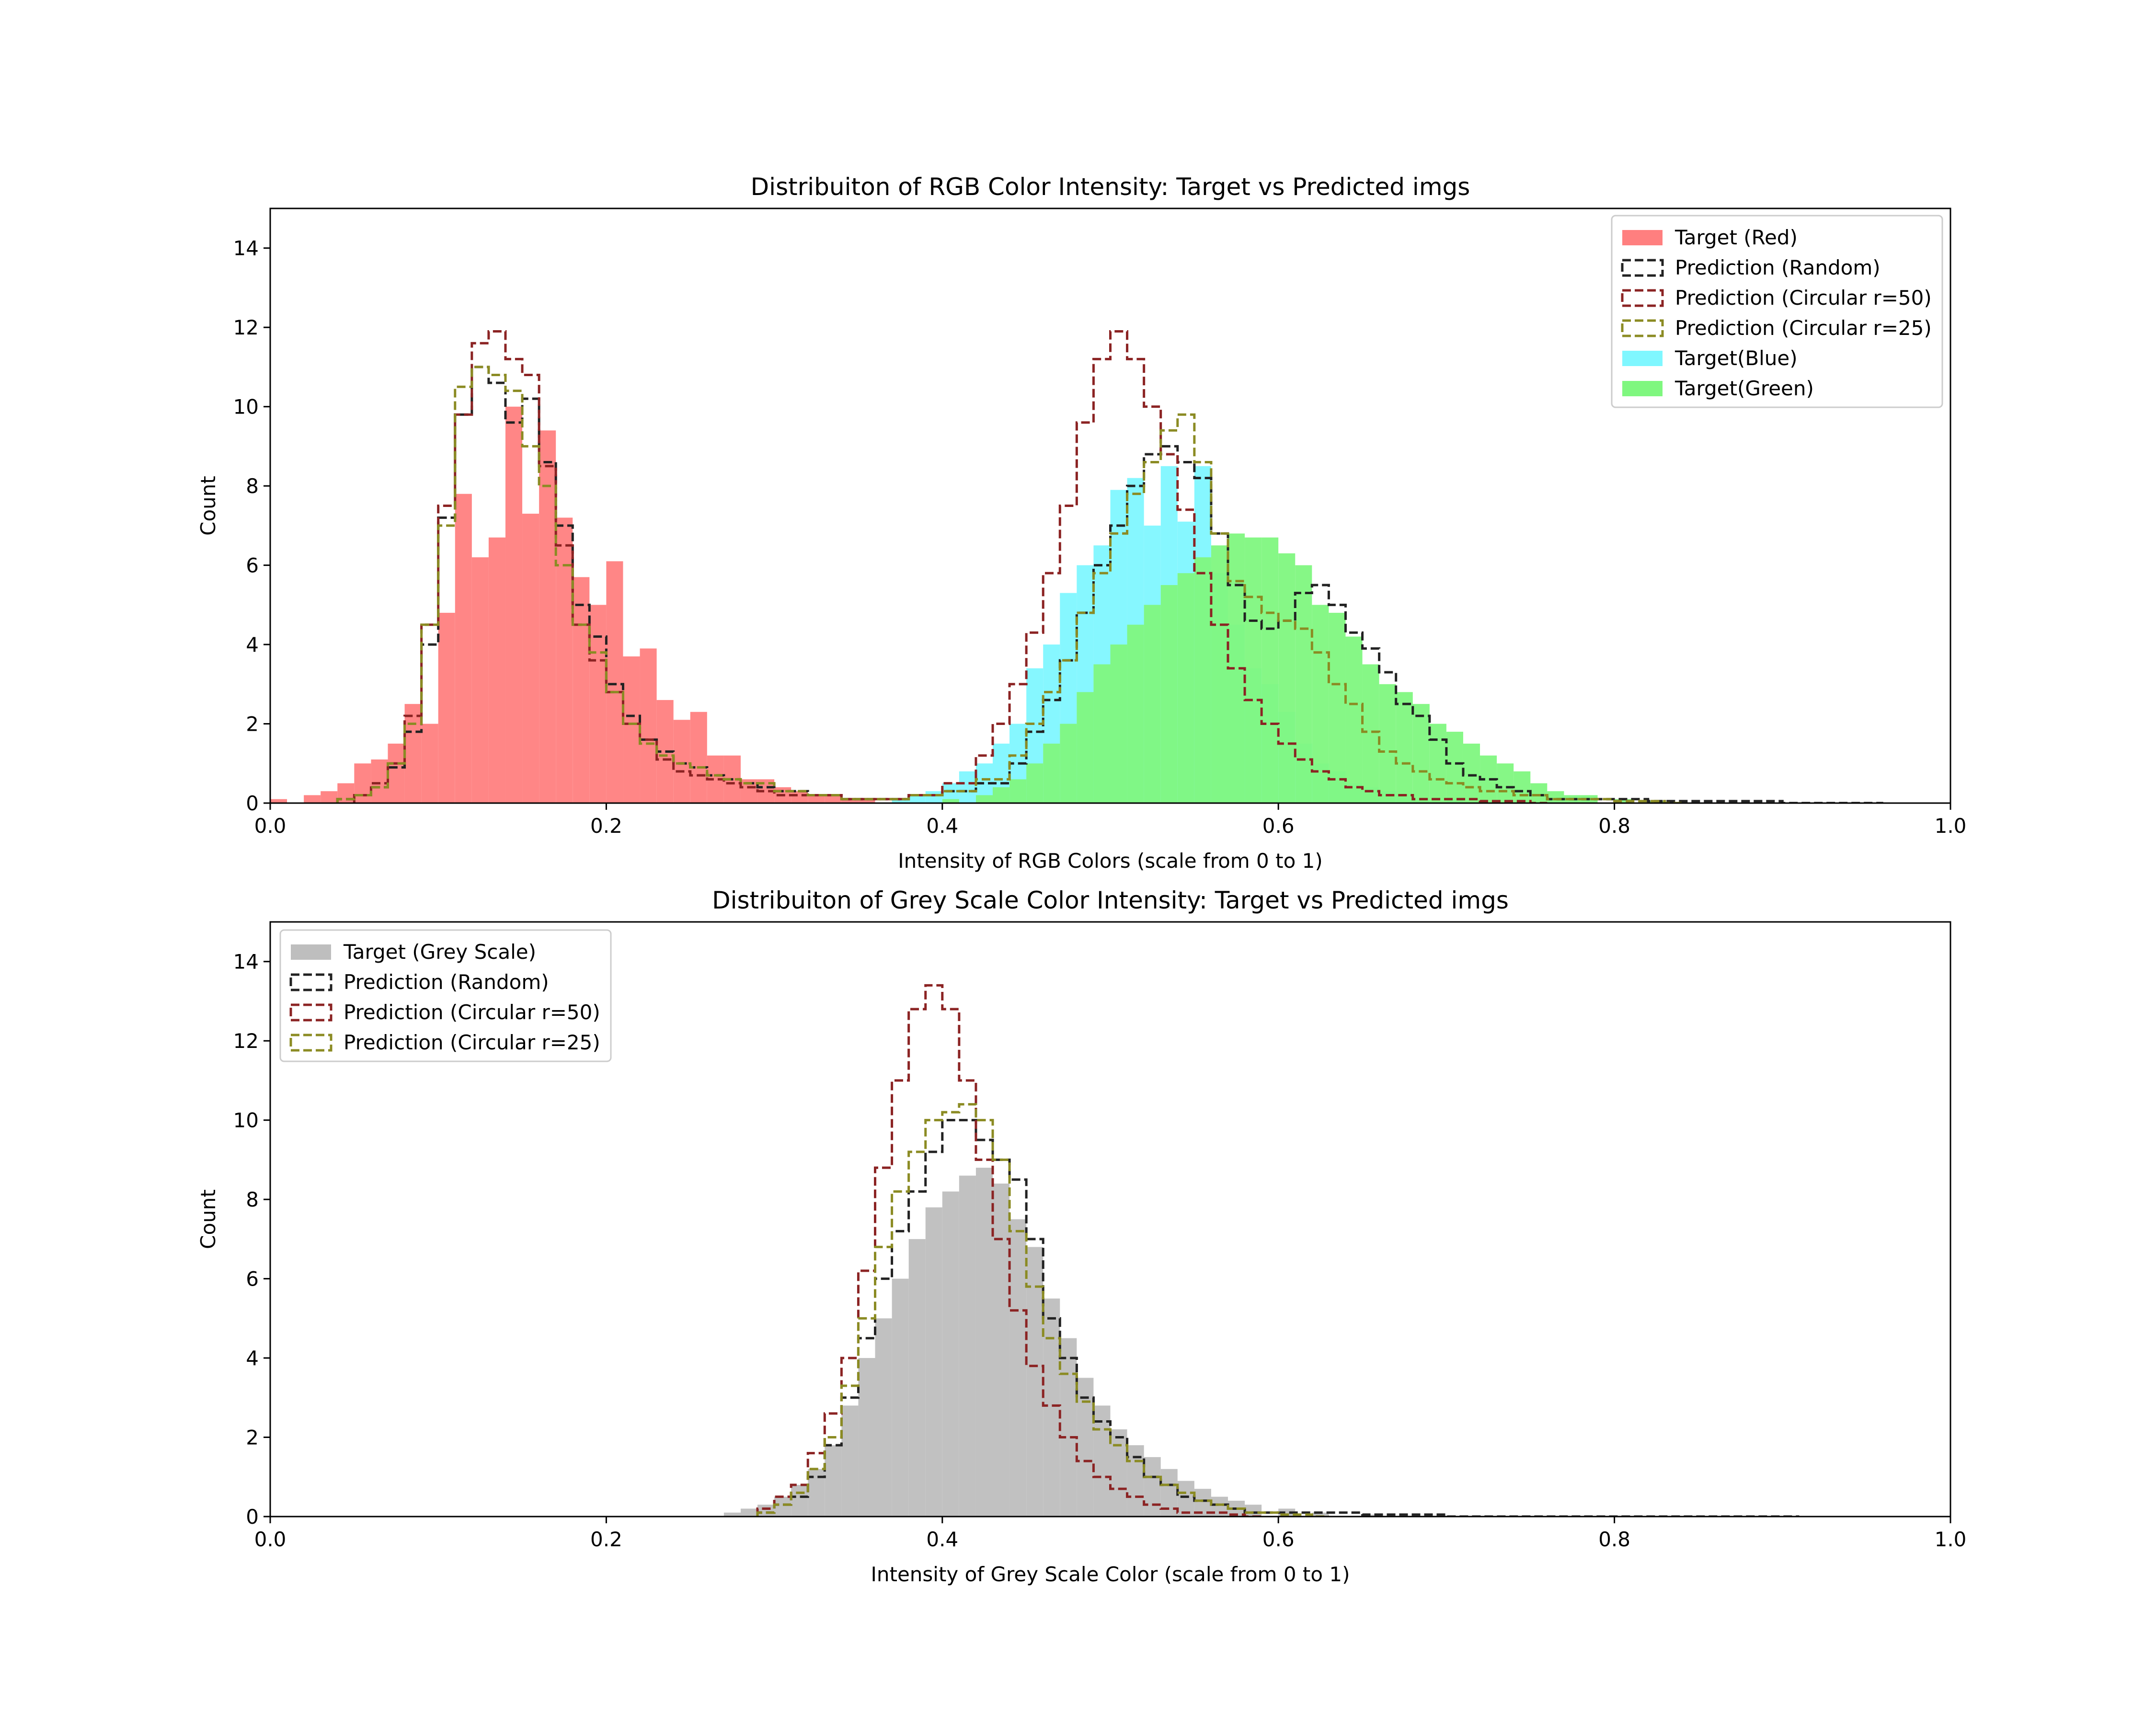  I want to click on legend-label: Target(Green), so click(1744, 388).